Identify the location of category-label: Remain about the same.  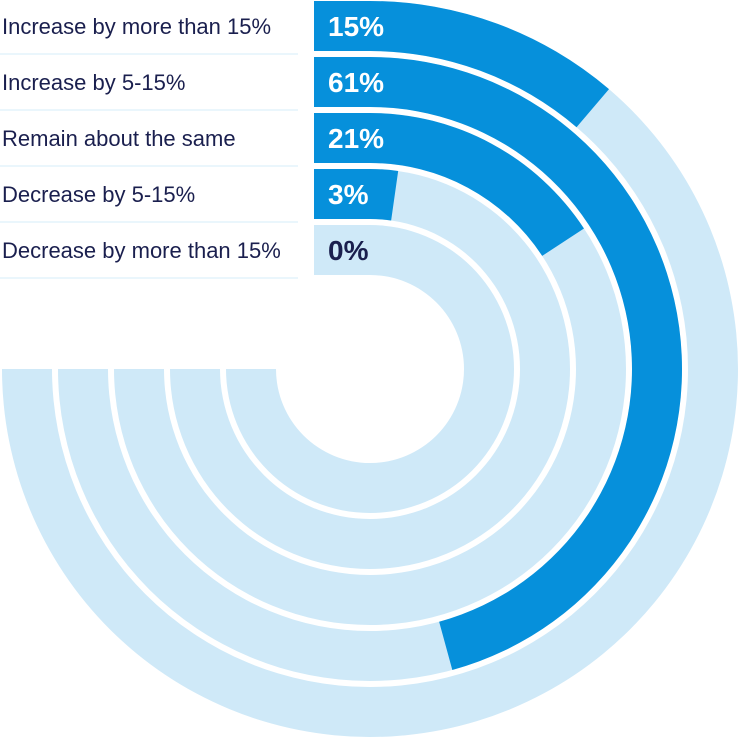
(119, 138).